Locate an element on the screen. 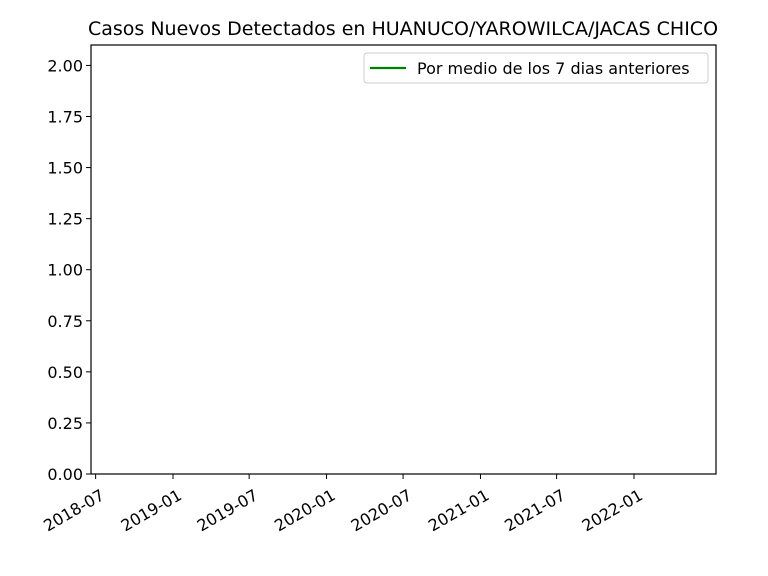 The image size is (768, 576). x-tick-label: 2019-07 is located at coordinates (227, 510).